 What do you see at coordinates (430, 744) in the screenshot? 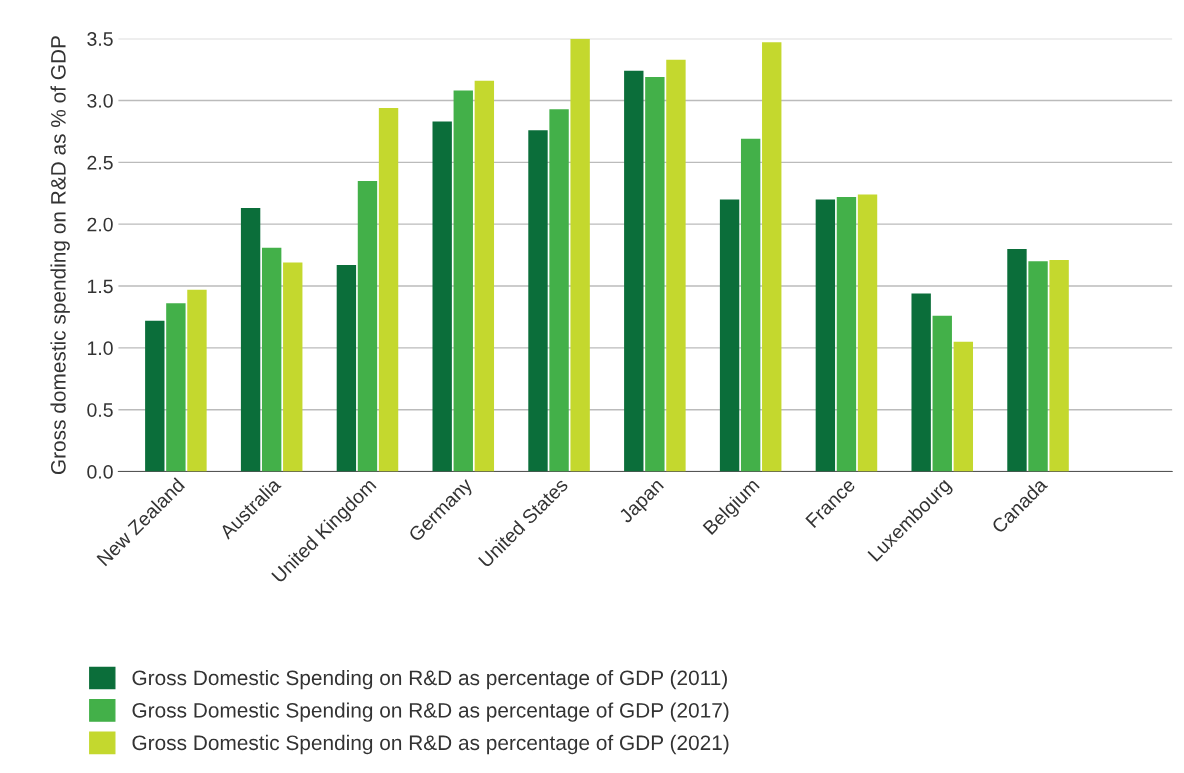
I see `legend-label: Gross Domestic Spending on R&D as percentage of GDP (2021)` at bounding box center [430, 744].